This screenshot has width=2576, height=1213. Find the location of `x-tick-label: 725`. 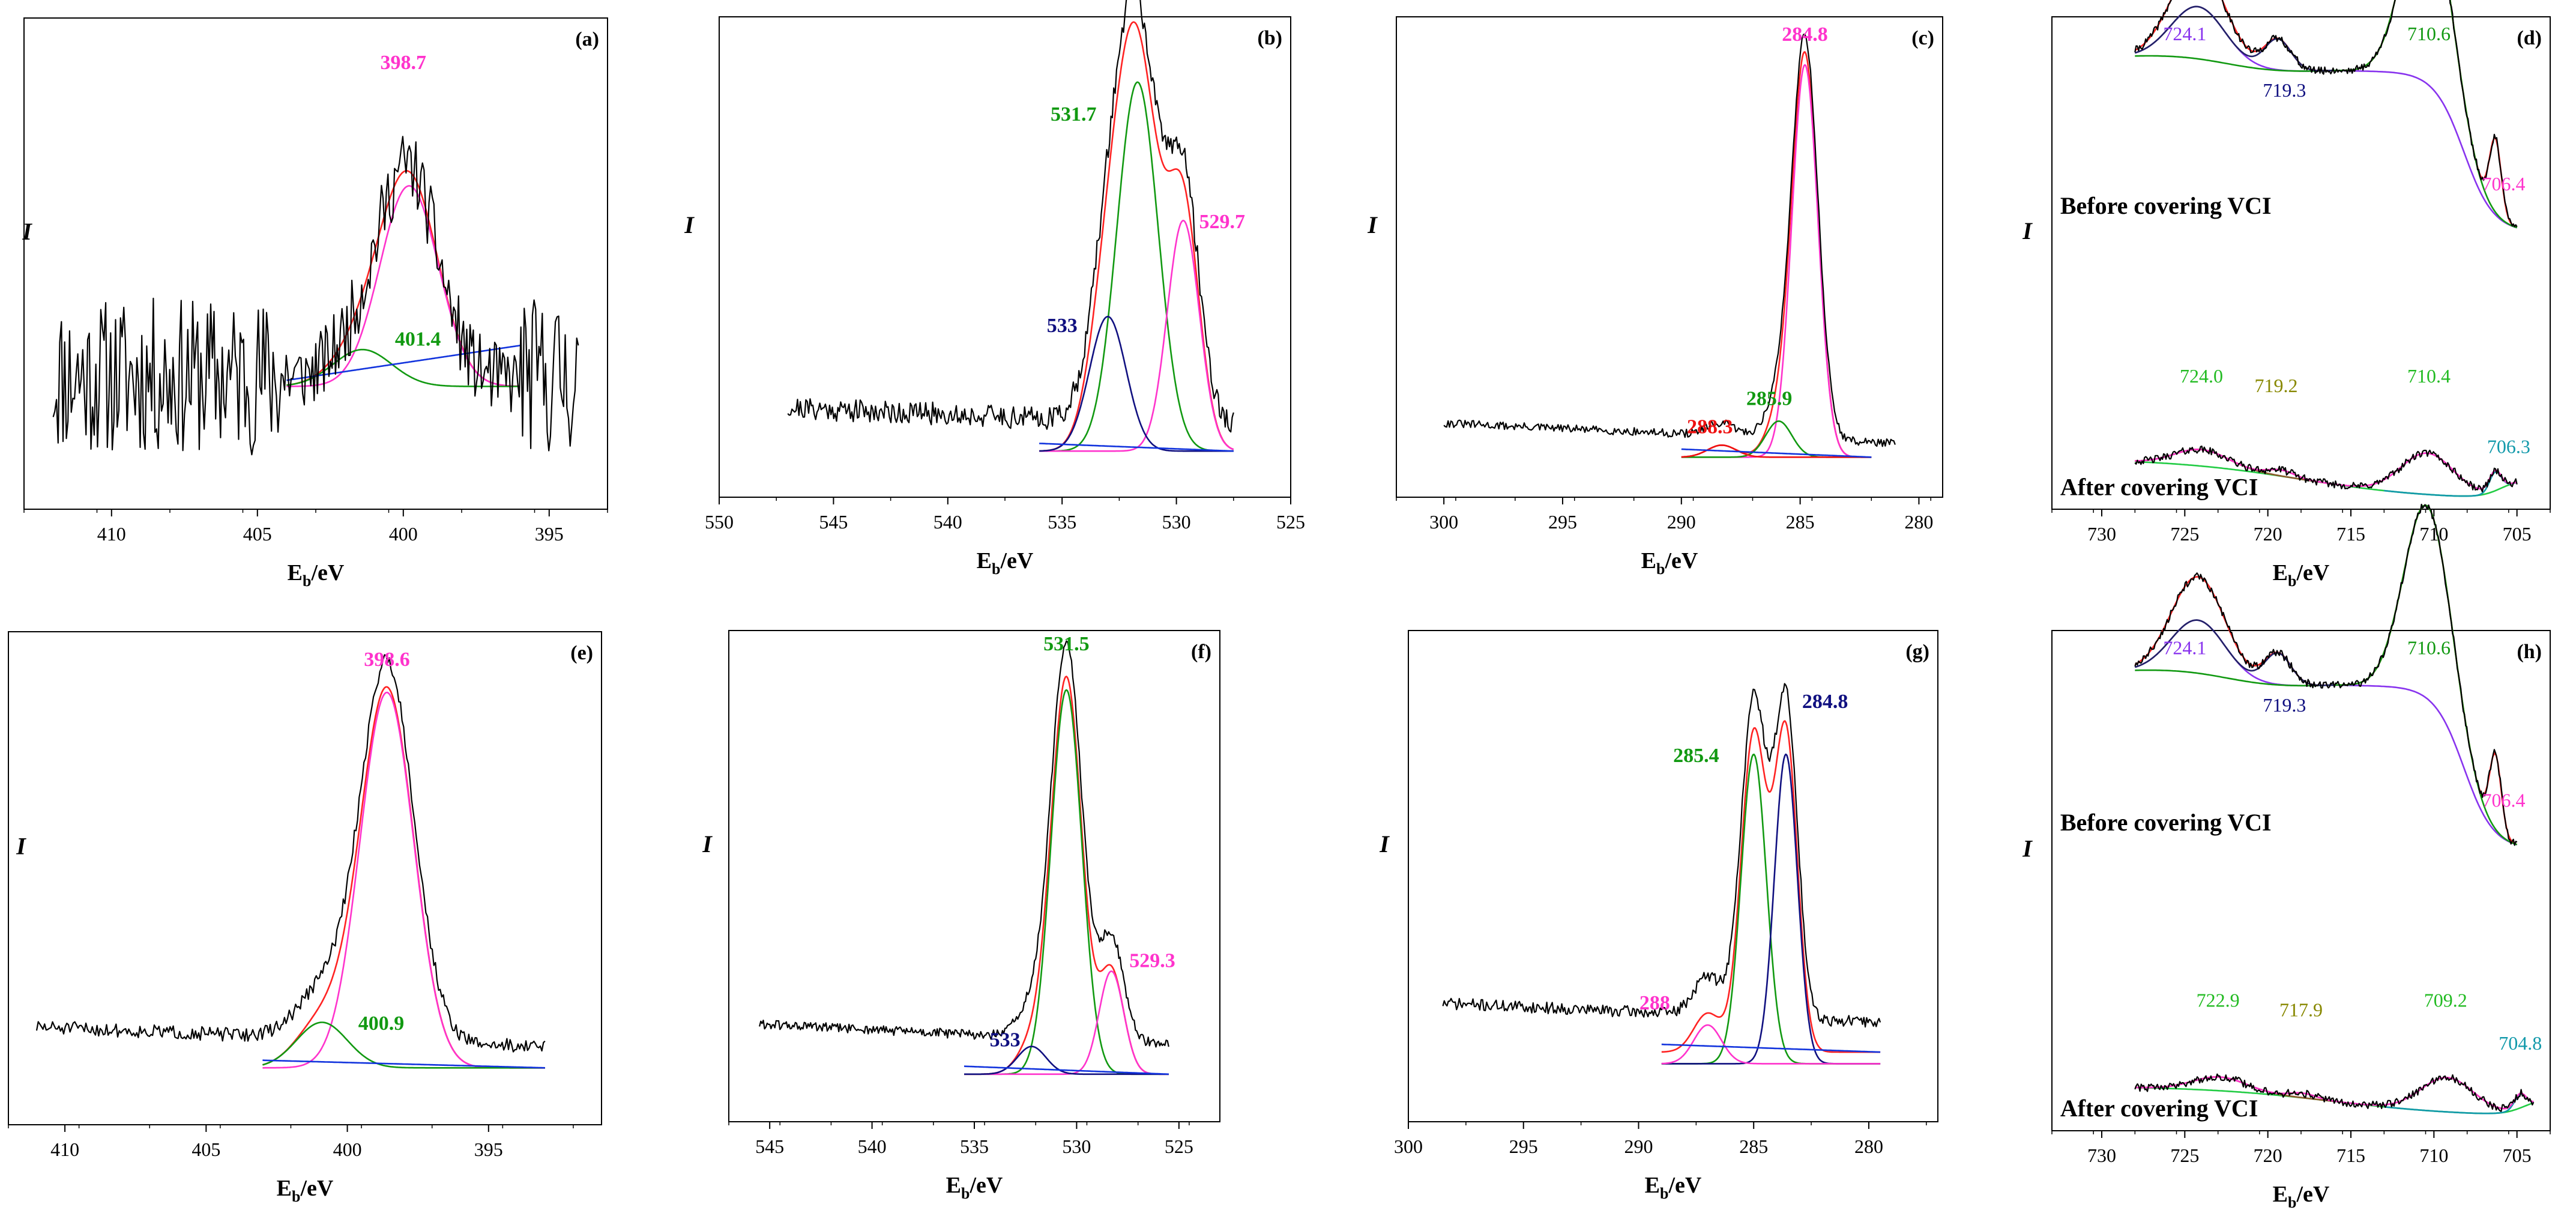

x-tick-label: 725 is located at coordinates (2184, 1155).